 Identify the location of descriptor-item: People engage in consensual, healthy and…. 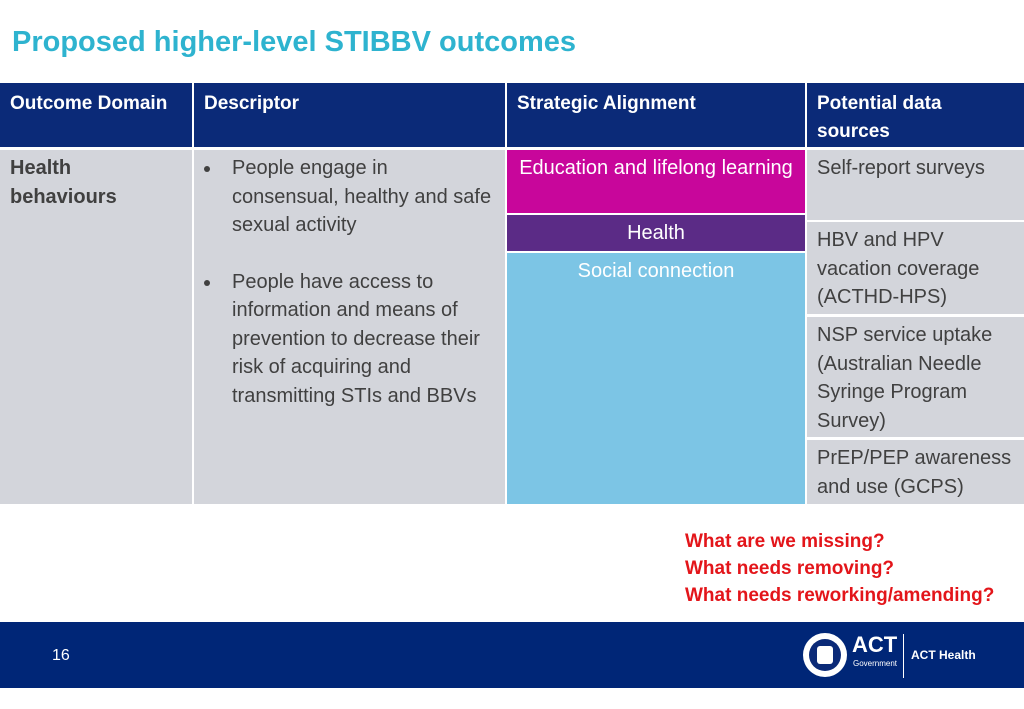
(358, 197).